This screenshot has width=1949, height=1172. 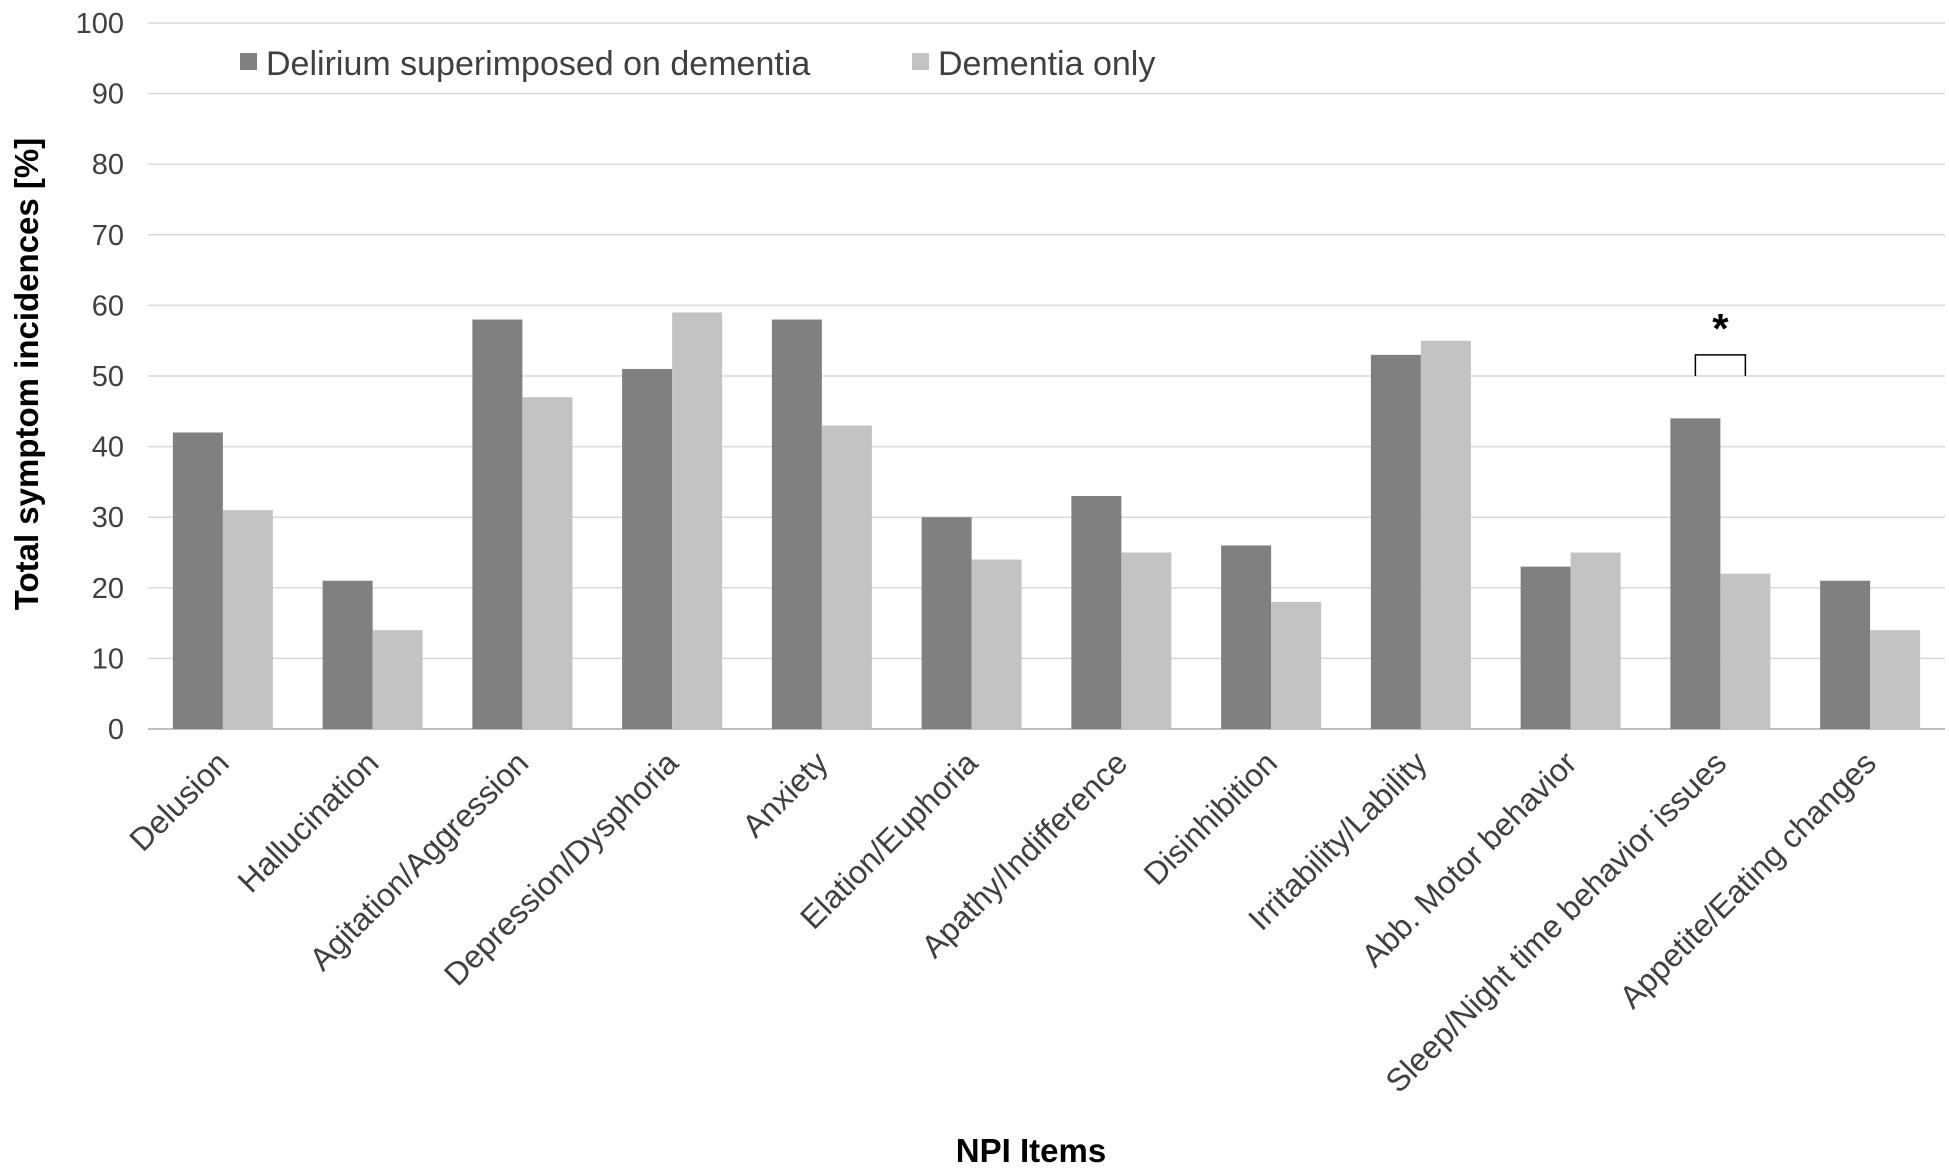 I want to click on significance-bracket, so click(x=1720, y=365).